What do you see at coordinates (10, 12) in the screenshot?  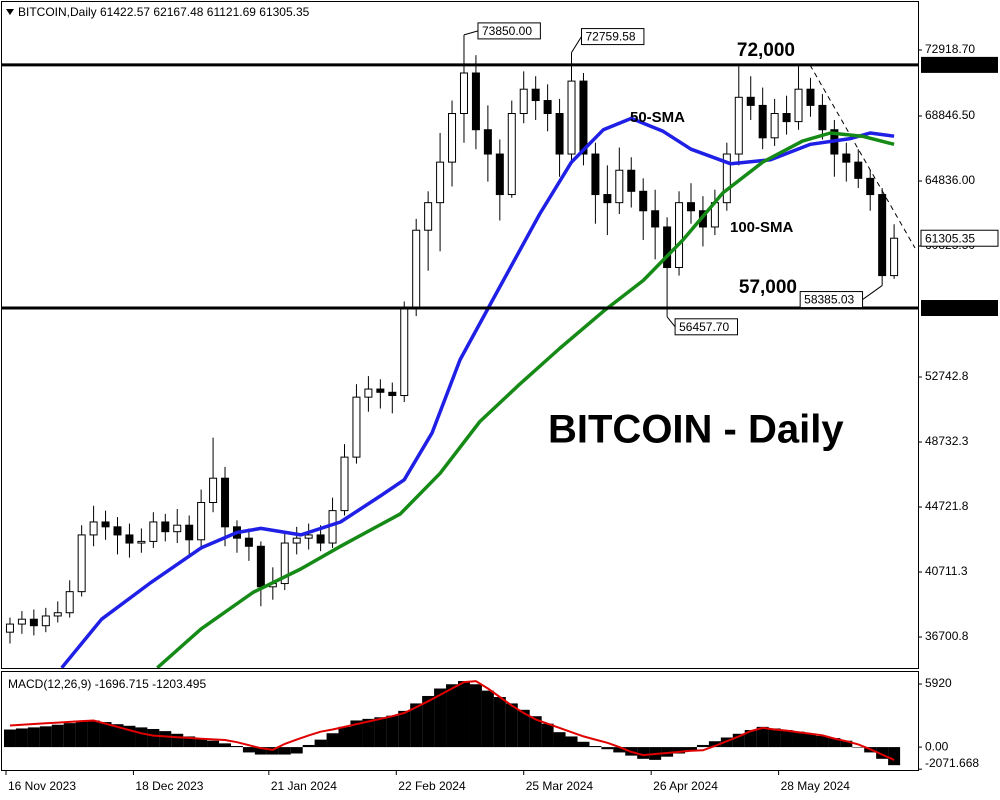 I see `header-arrow` at bounding box center [10, 12].